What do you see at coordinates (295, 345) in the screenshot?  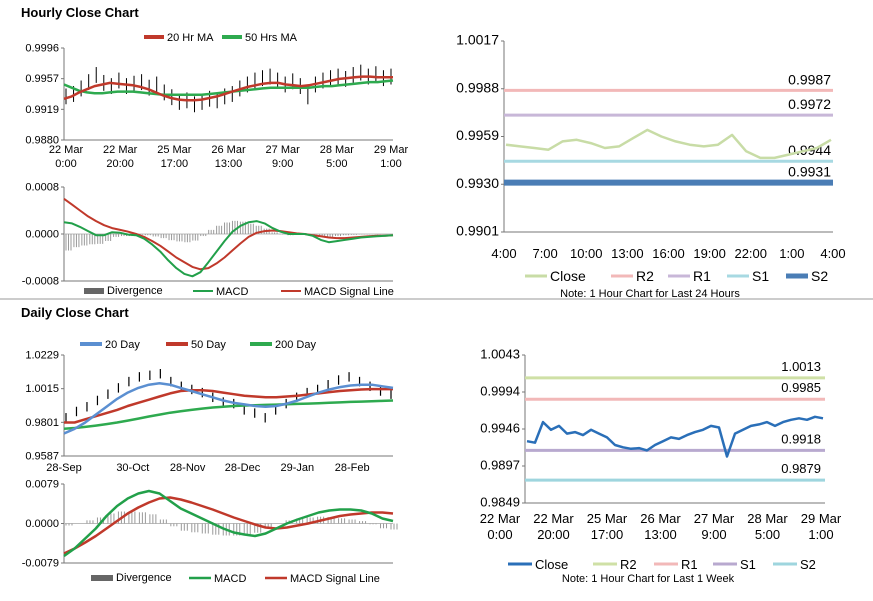 I see `legend-200-day-label: 200 Day` at bounding box center [295, 345].